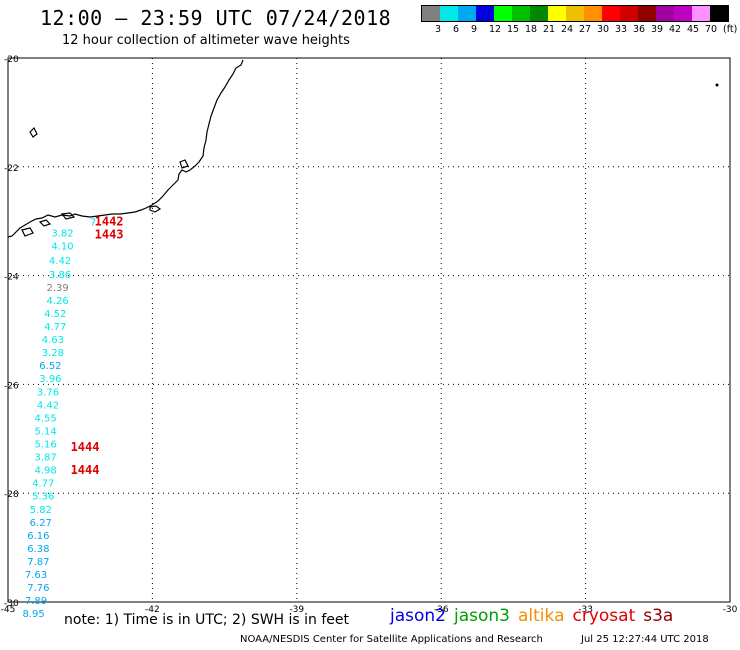 The image size is (740, 650). What do you see at coordinates (38, 536) in the screenshot?
I see `swh-value: 6.16` at bounding box center [38, 536].